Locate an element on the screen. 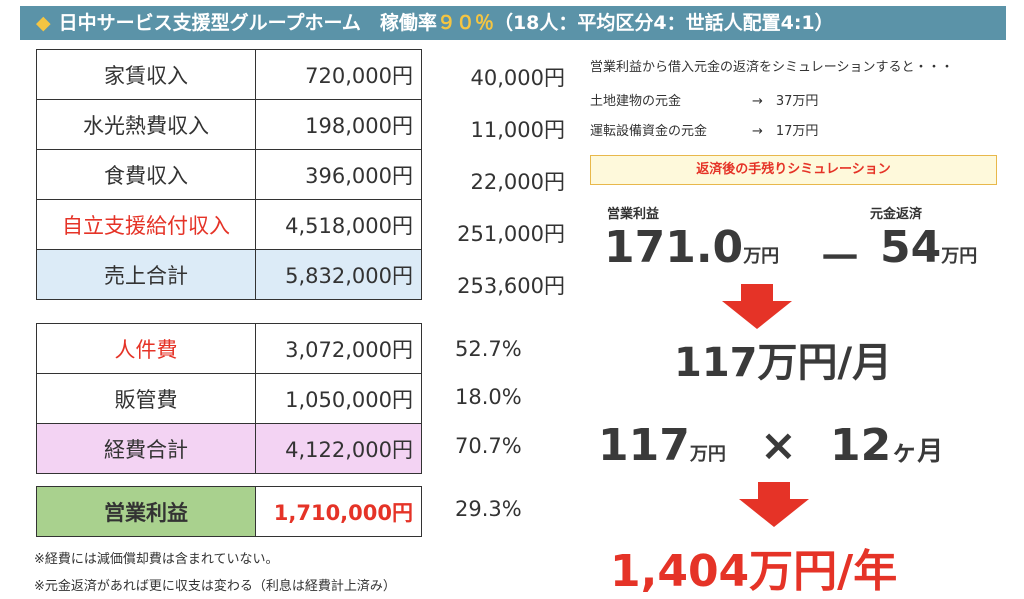  row-label: 自立支援給付収入 is located at coordinates (146, 224).